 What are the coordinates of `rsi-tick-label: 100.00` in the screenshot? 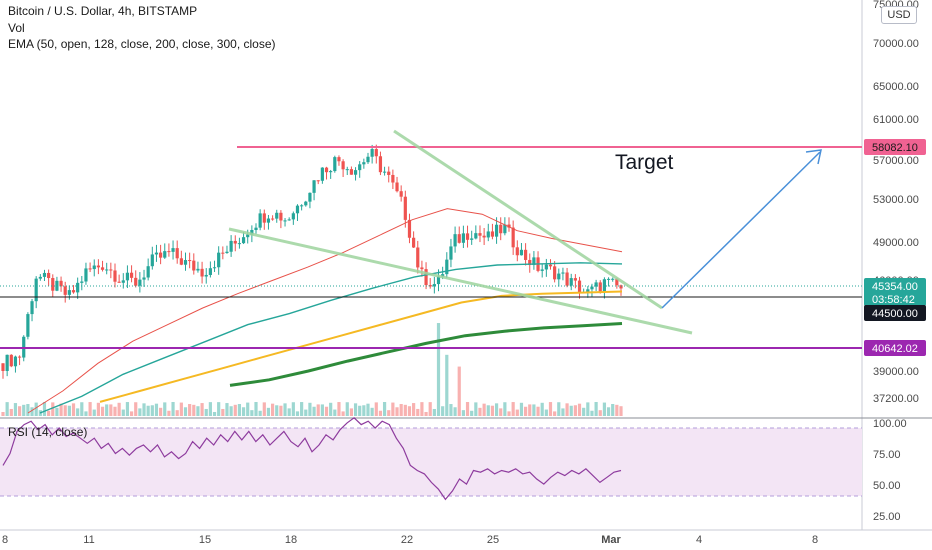 It's located at (890, 424).